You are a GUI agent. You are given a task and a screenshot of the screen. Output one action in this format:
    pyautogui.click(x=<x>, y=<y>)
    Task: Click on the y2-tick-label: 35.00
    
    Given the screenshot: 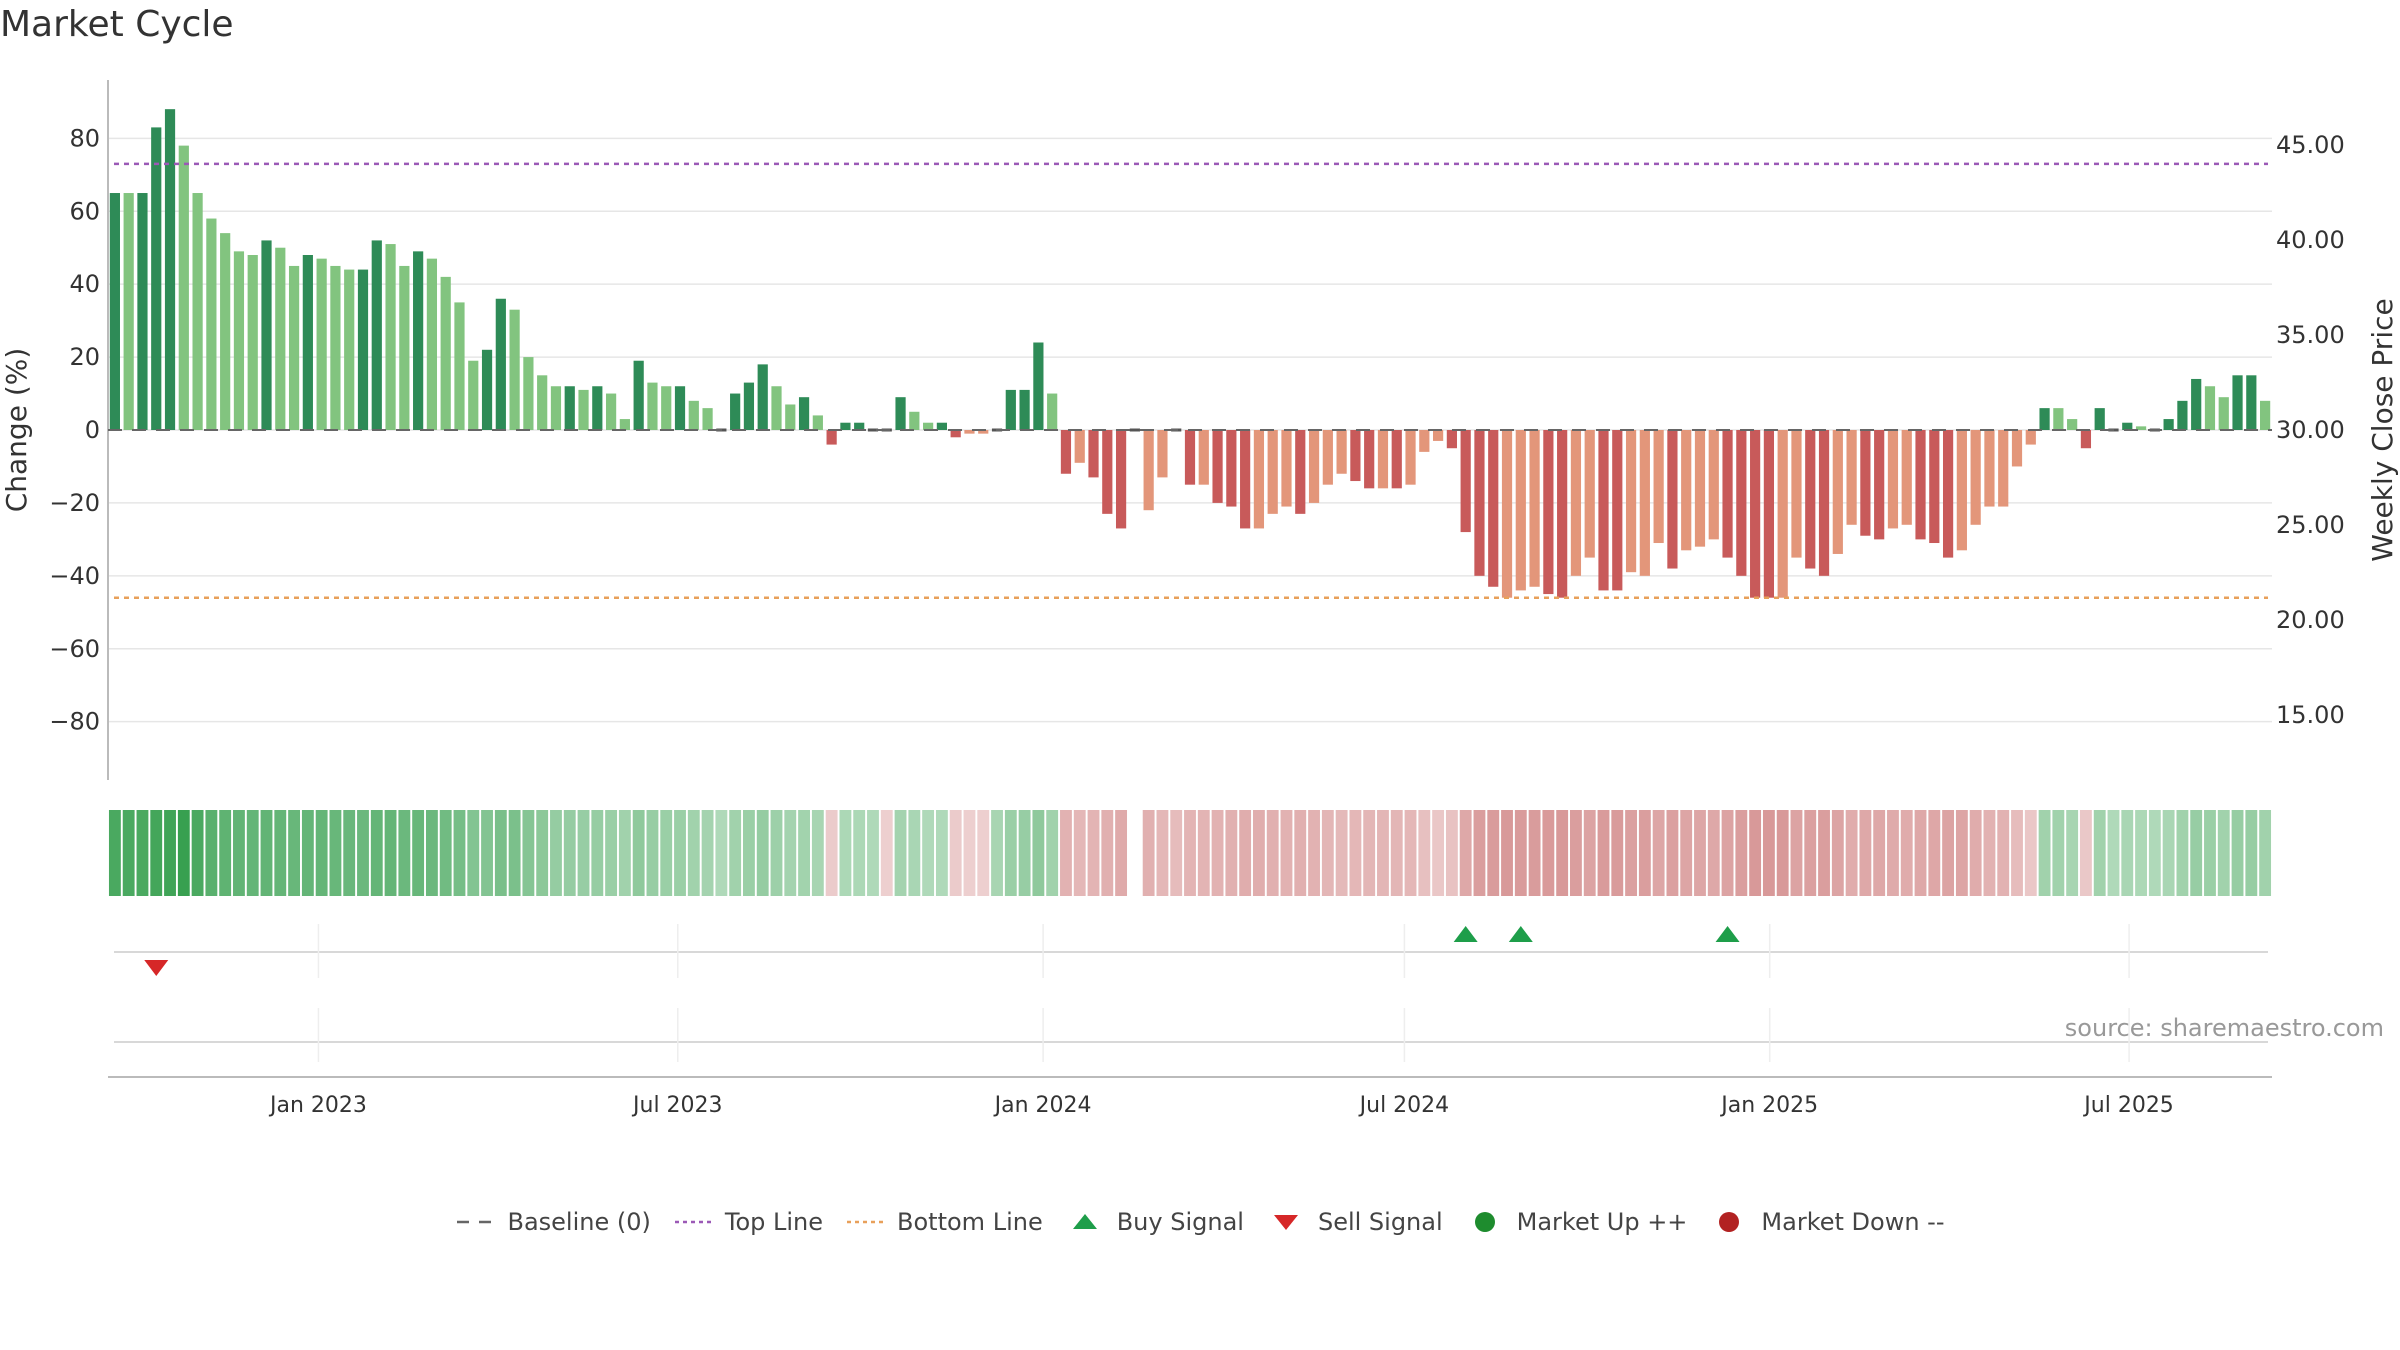 What is the action you would take?
    pyautogui.click(x=2310, y=335)
    